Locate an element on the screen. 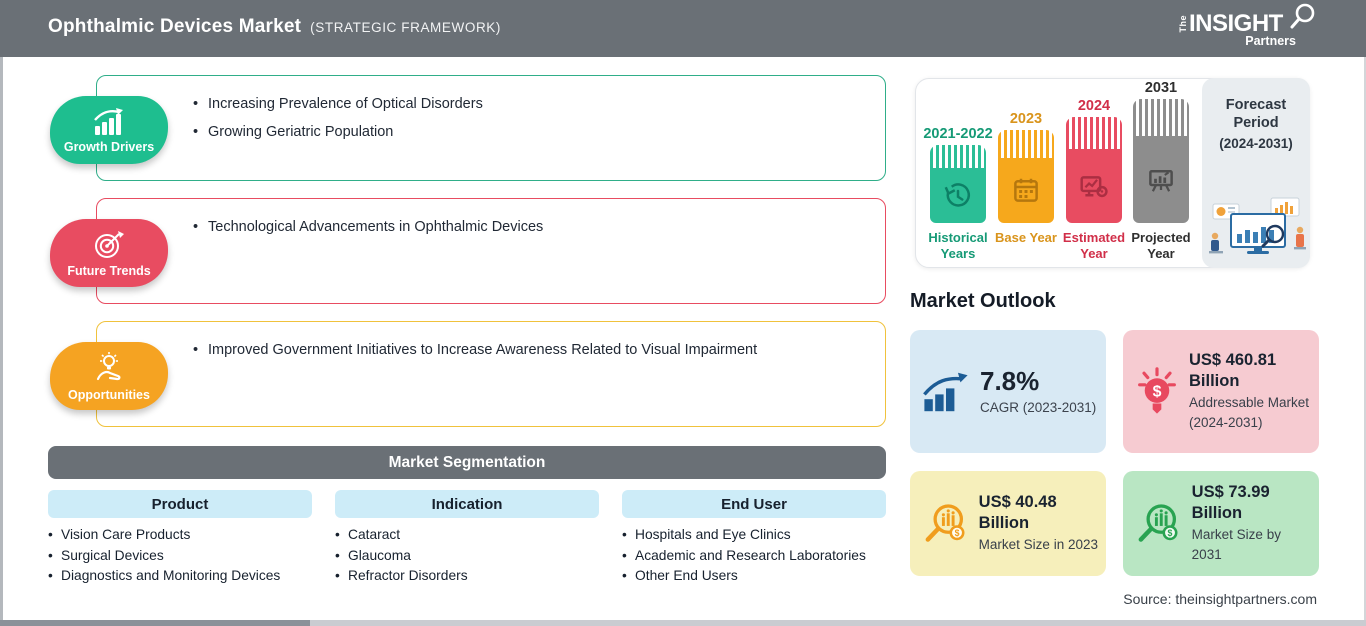 This screenshot has width=1366, height=626. projected-year-label: Projected Year is located at coordinates (1161, 245).